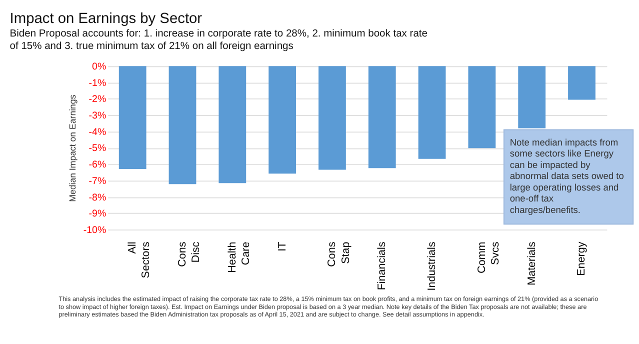 Image resolution: width=639 pixels, height=344 pixels. I want to click on y-axis-title: Median Impact on Earnings, so click(73, 148).